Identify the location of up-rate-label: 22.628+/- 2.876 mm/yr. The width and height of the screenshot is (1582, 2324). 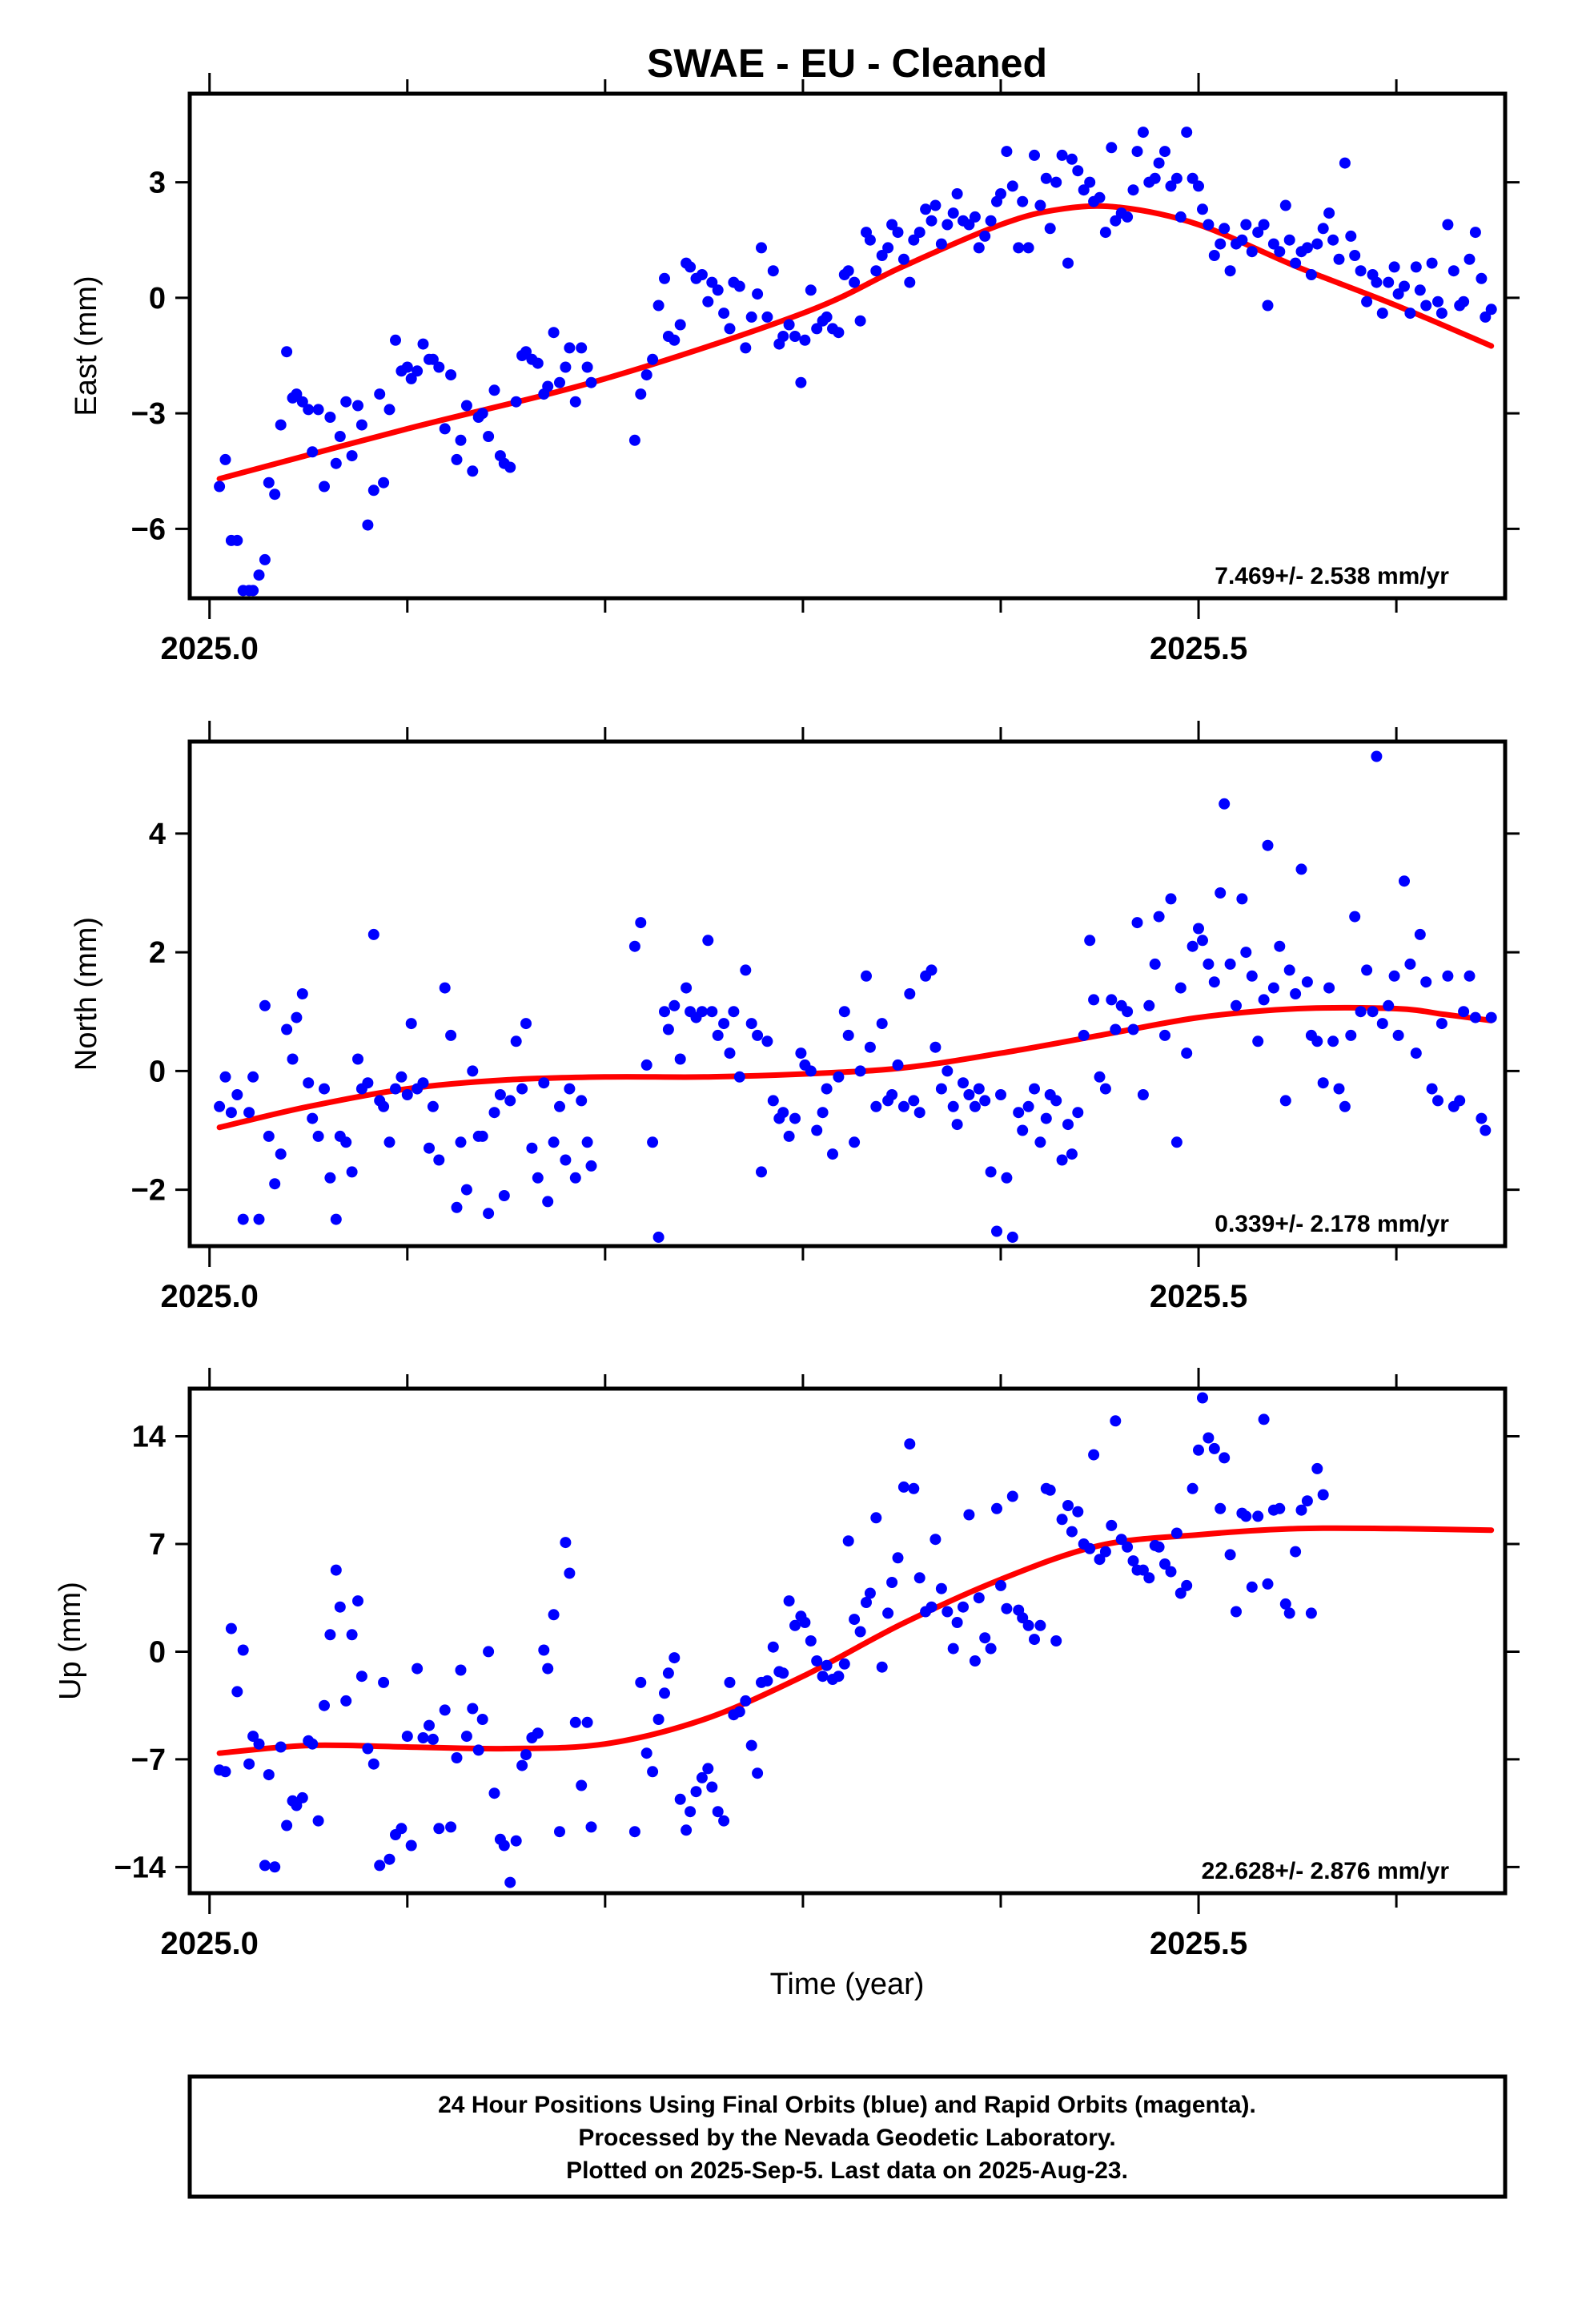
(1326, 1871).